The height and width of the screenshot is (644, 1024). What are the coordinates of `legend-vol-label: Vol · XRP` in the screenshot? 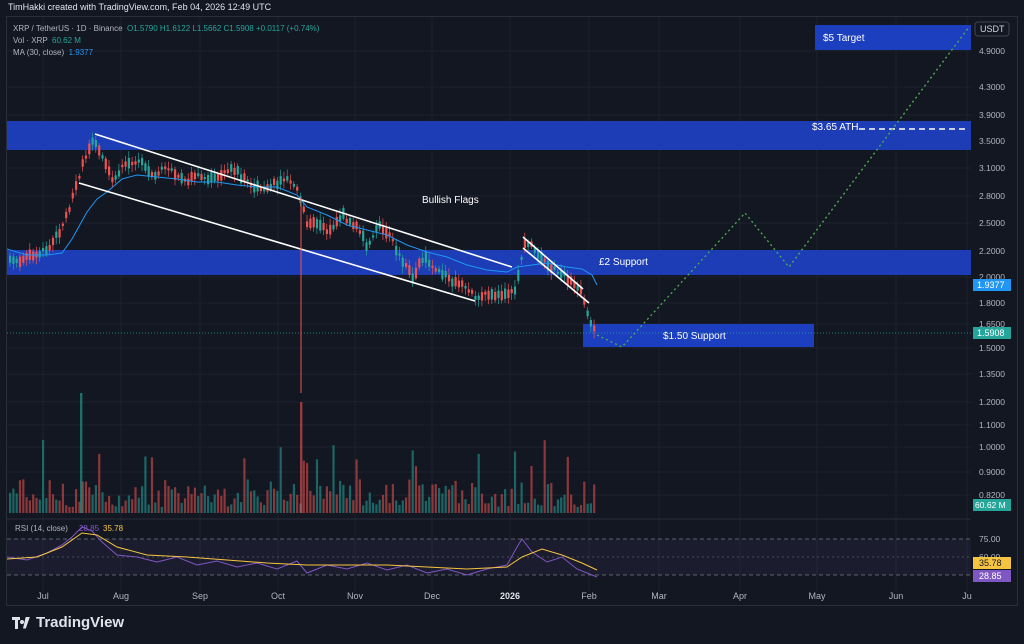 It's located at (30, 40).